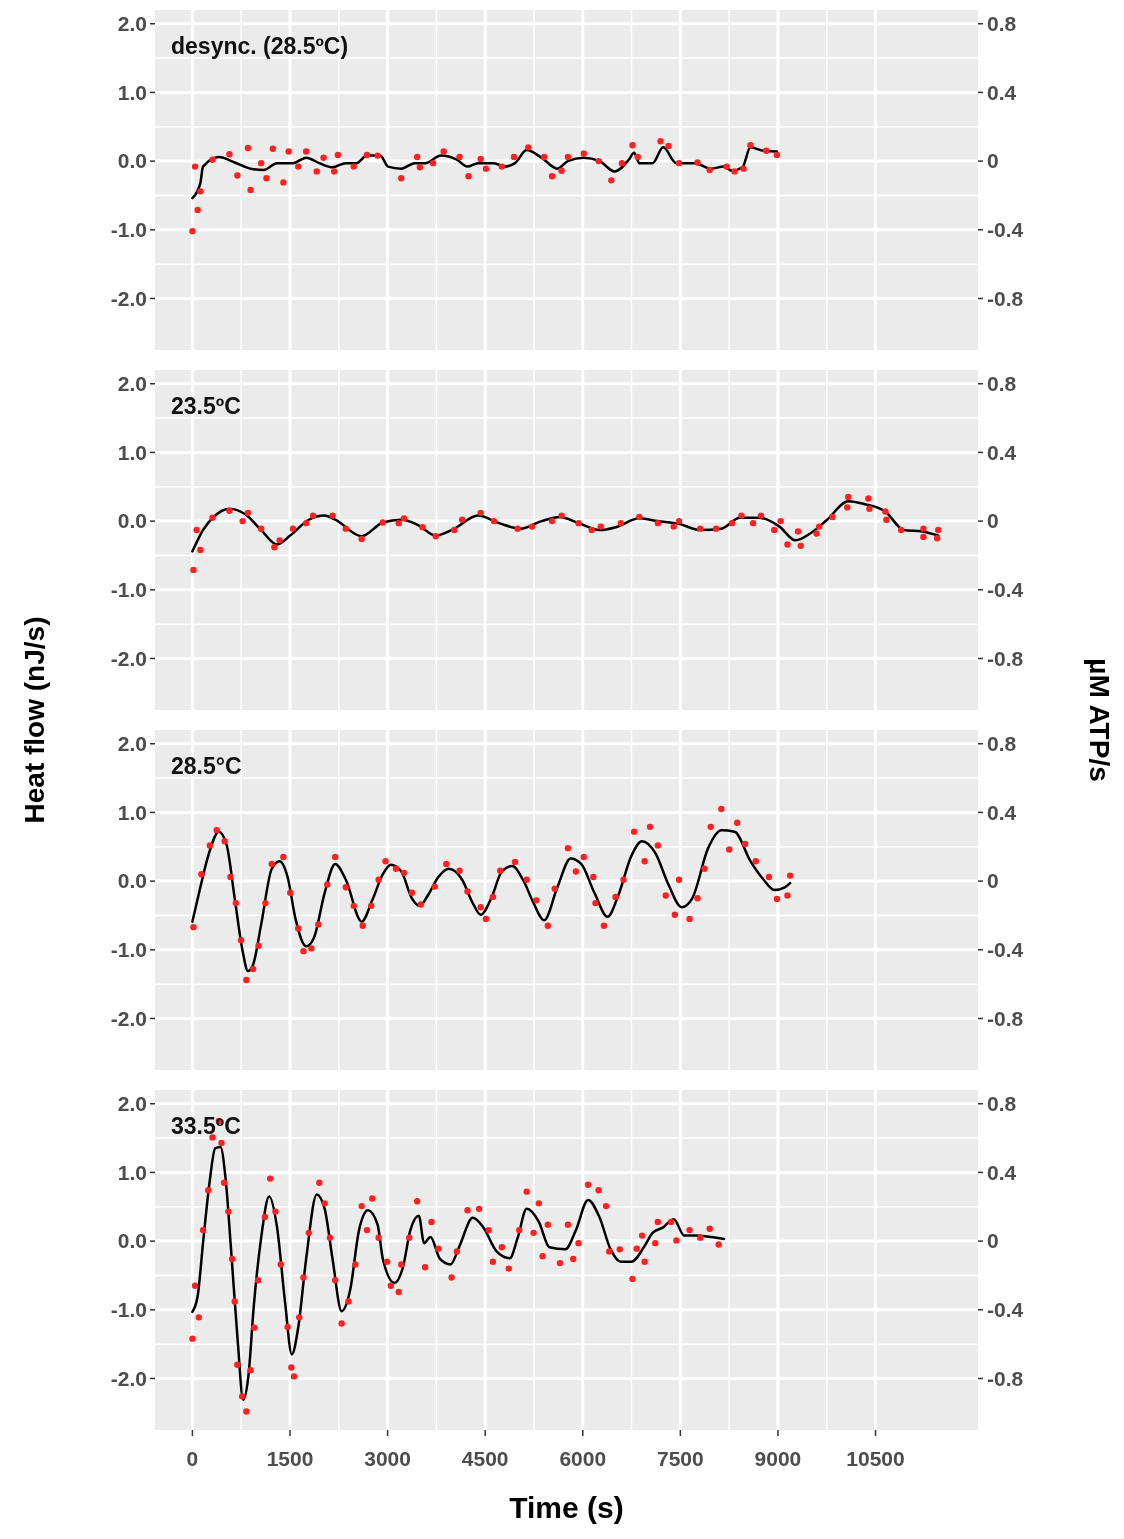 The height and width of the screenshot is (1539, 1124). Describe the element at coordinates (875, 1458) in the screenshot. I see `x-tick-label: 10500` at that location.